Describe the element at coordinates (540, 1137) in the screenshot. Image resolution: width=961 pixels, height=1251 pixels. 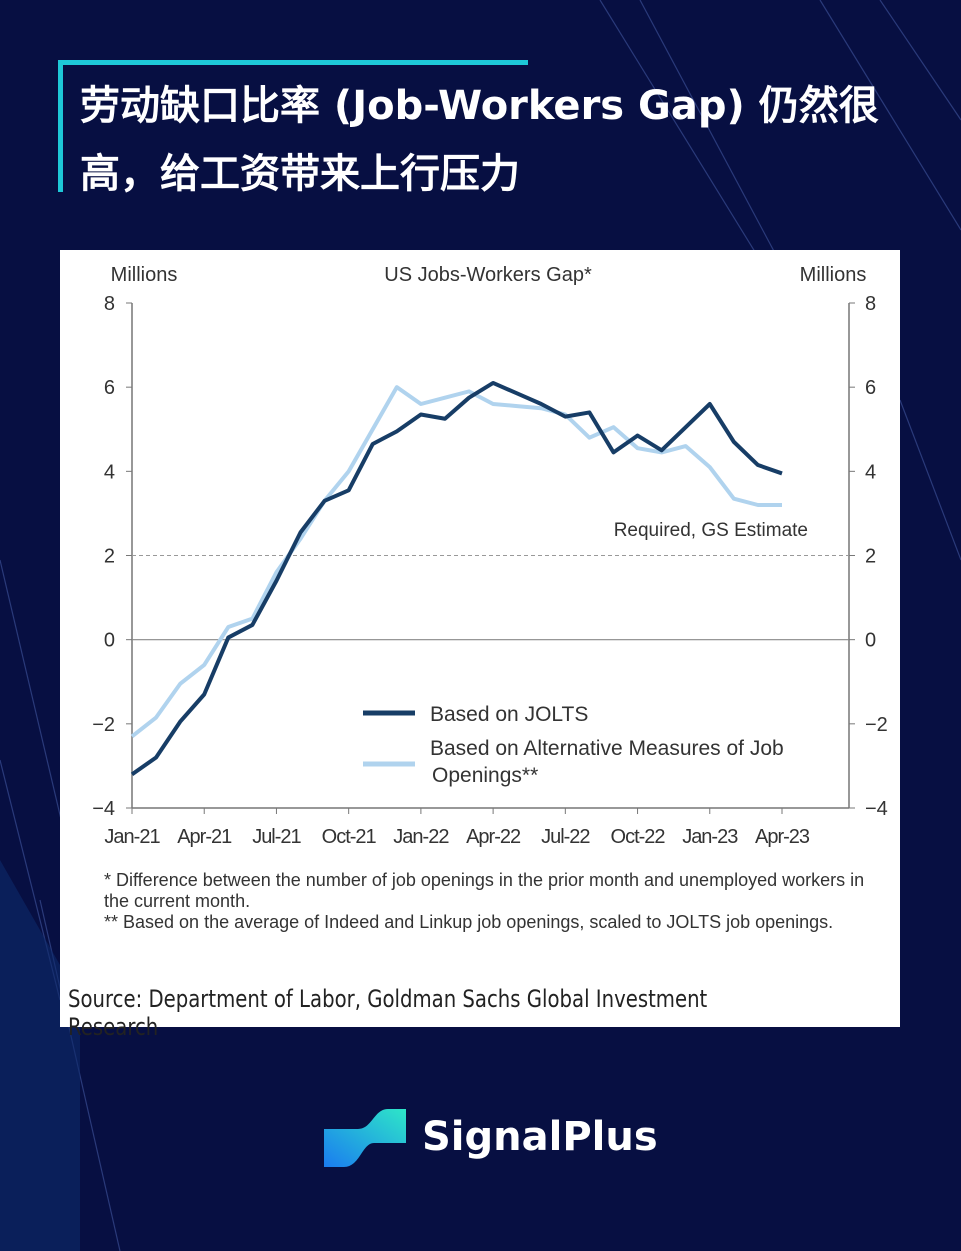
I see `brand-name: SignalPlus` at that location.